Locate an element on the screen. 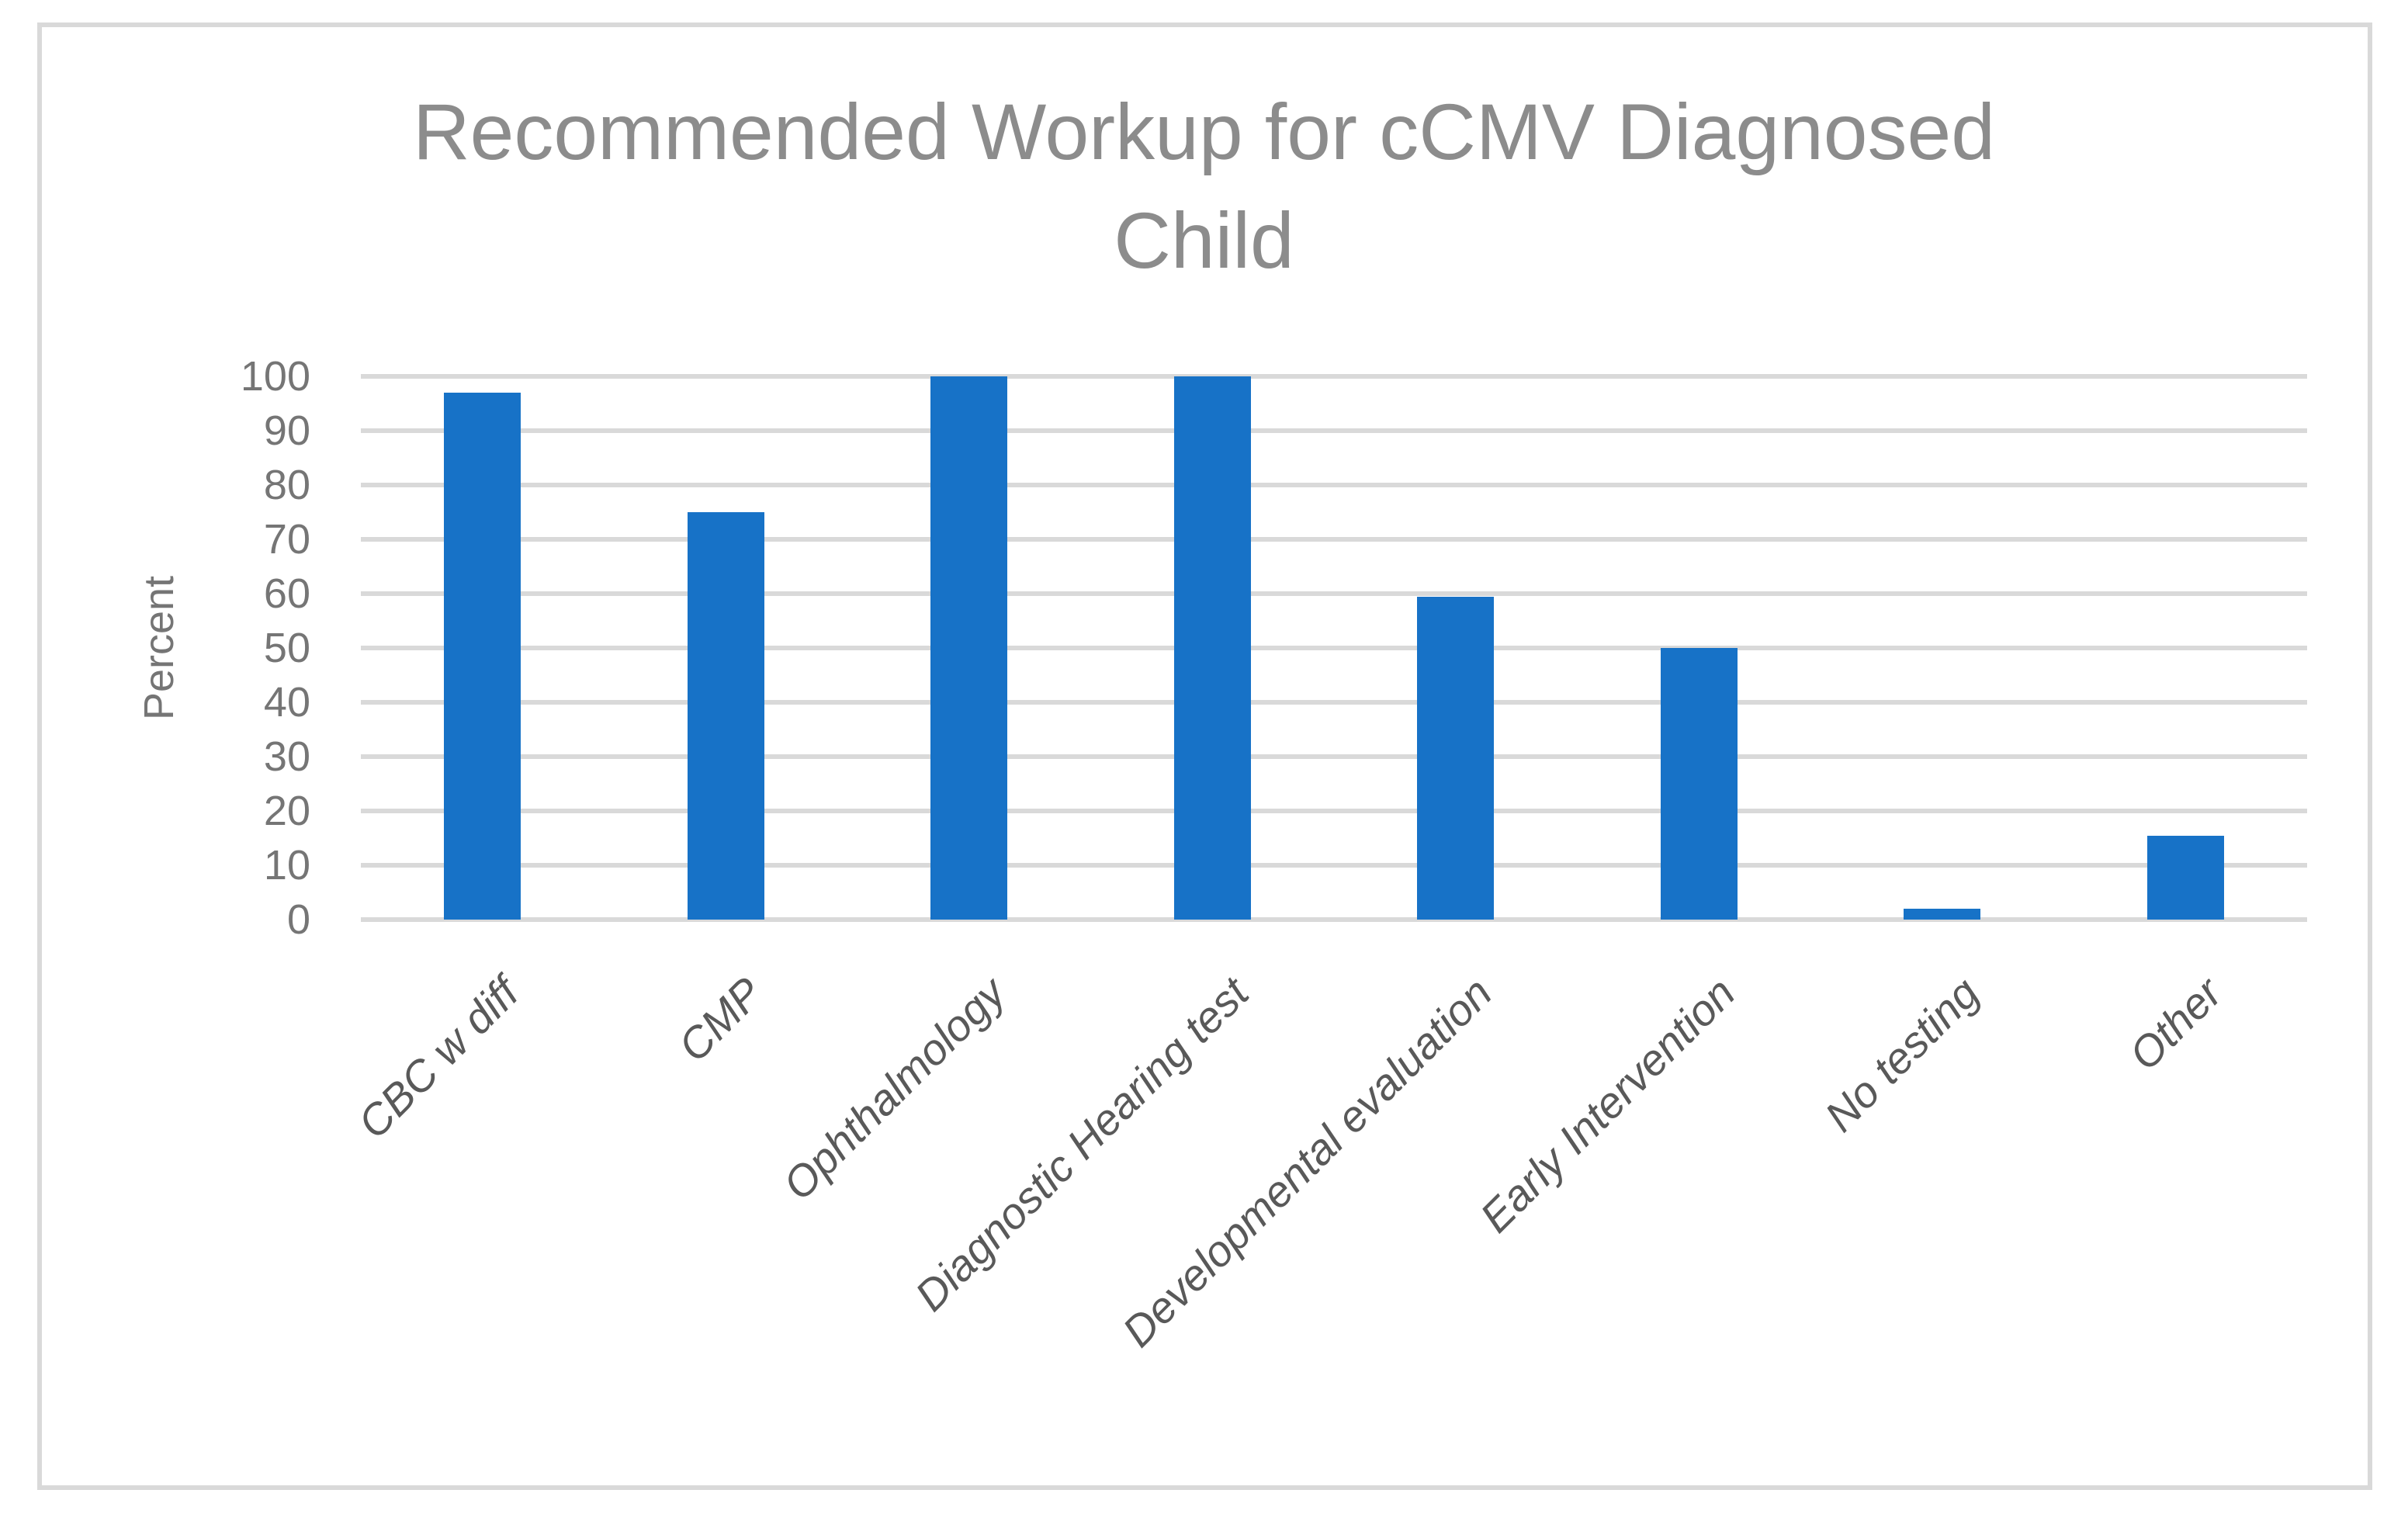  chart-title-line-1: Recommended Workup for cCMV Diagnosed is located at coordinates (1204, 132).